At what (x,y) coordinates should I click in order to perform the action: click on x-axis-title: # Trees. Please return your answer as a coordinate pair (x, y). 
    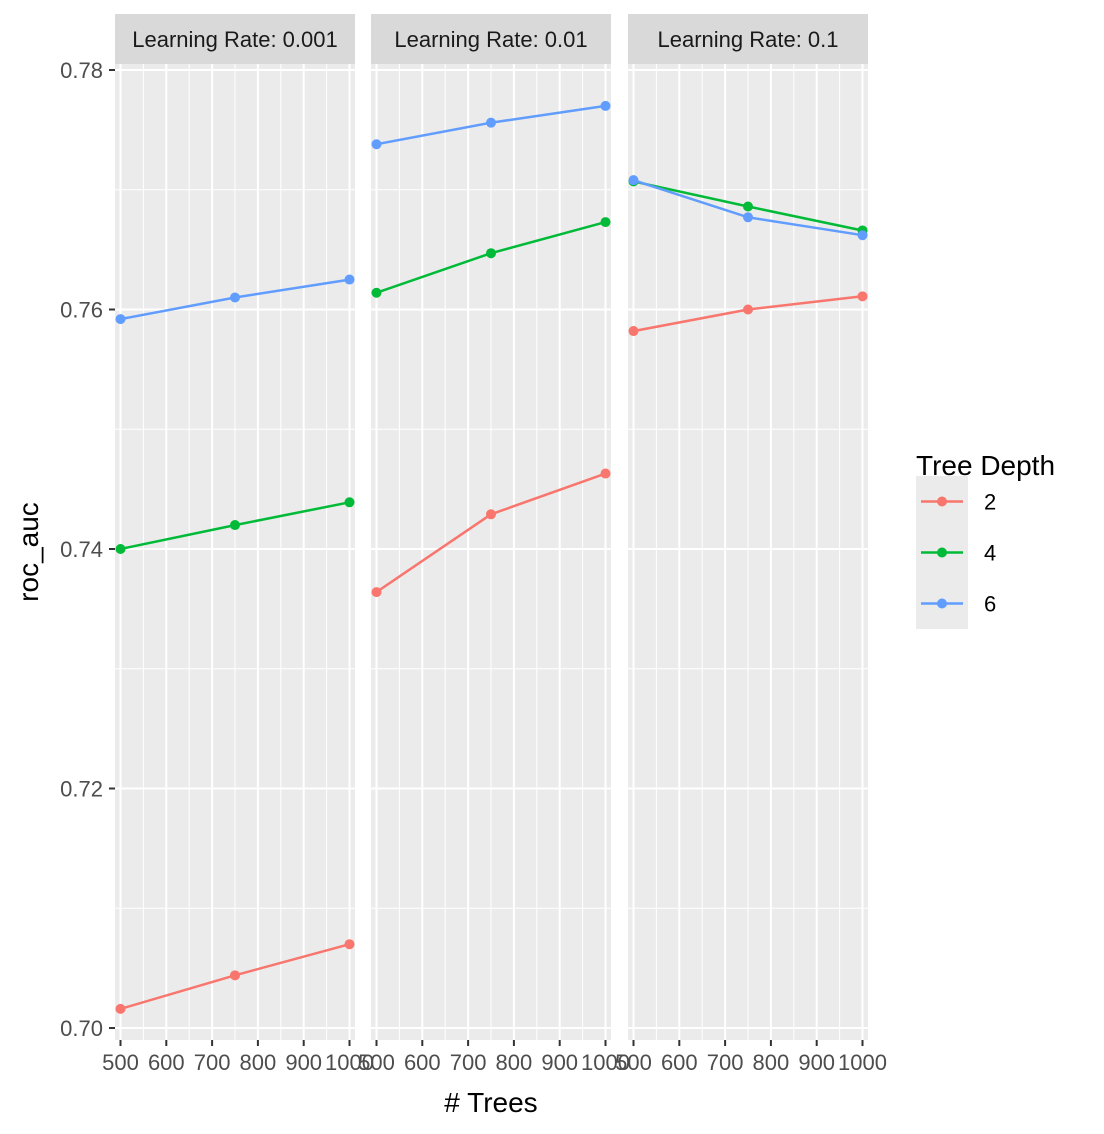
    Looking at the image, I should click on (490, 1102).